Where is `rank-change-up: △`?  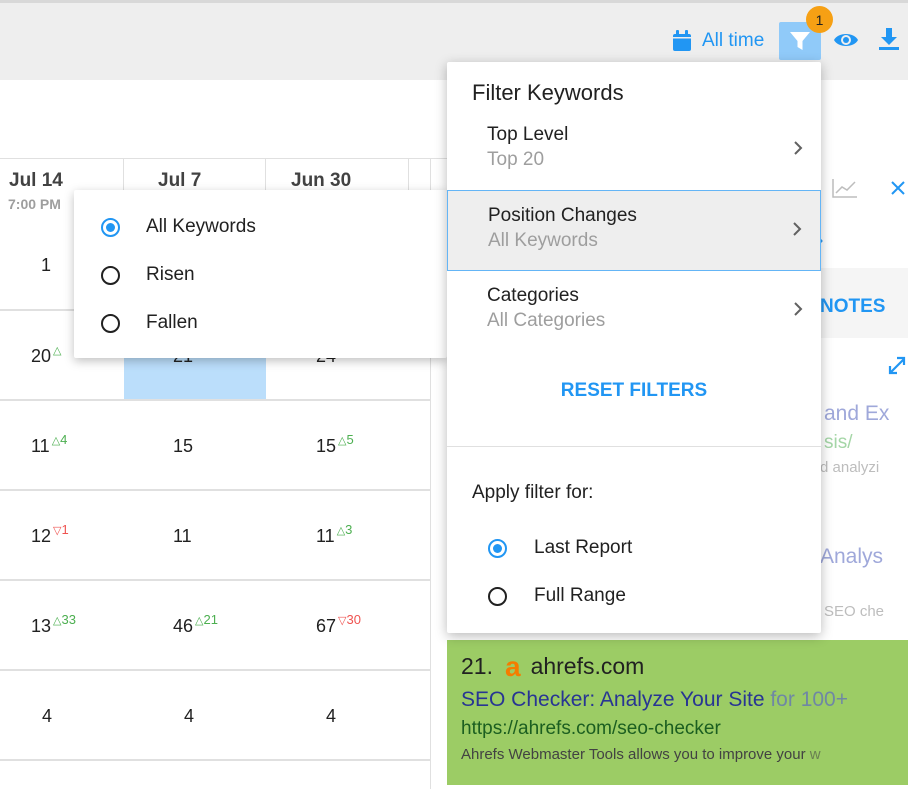
rank-change-up: △ is located at coordinates (57, 349).